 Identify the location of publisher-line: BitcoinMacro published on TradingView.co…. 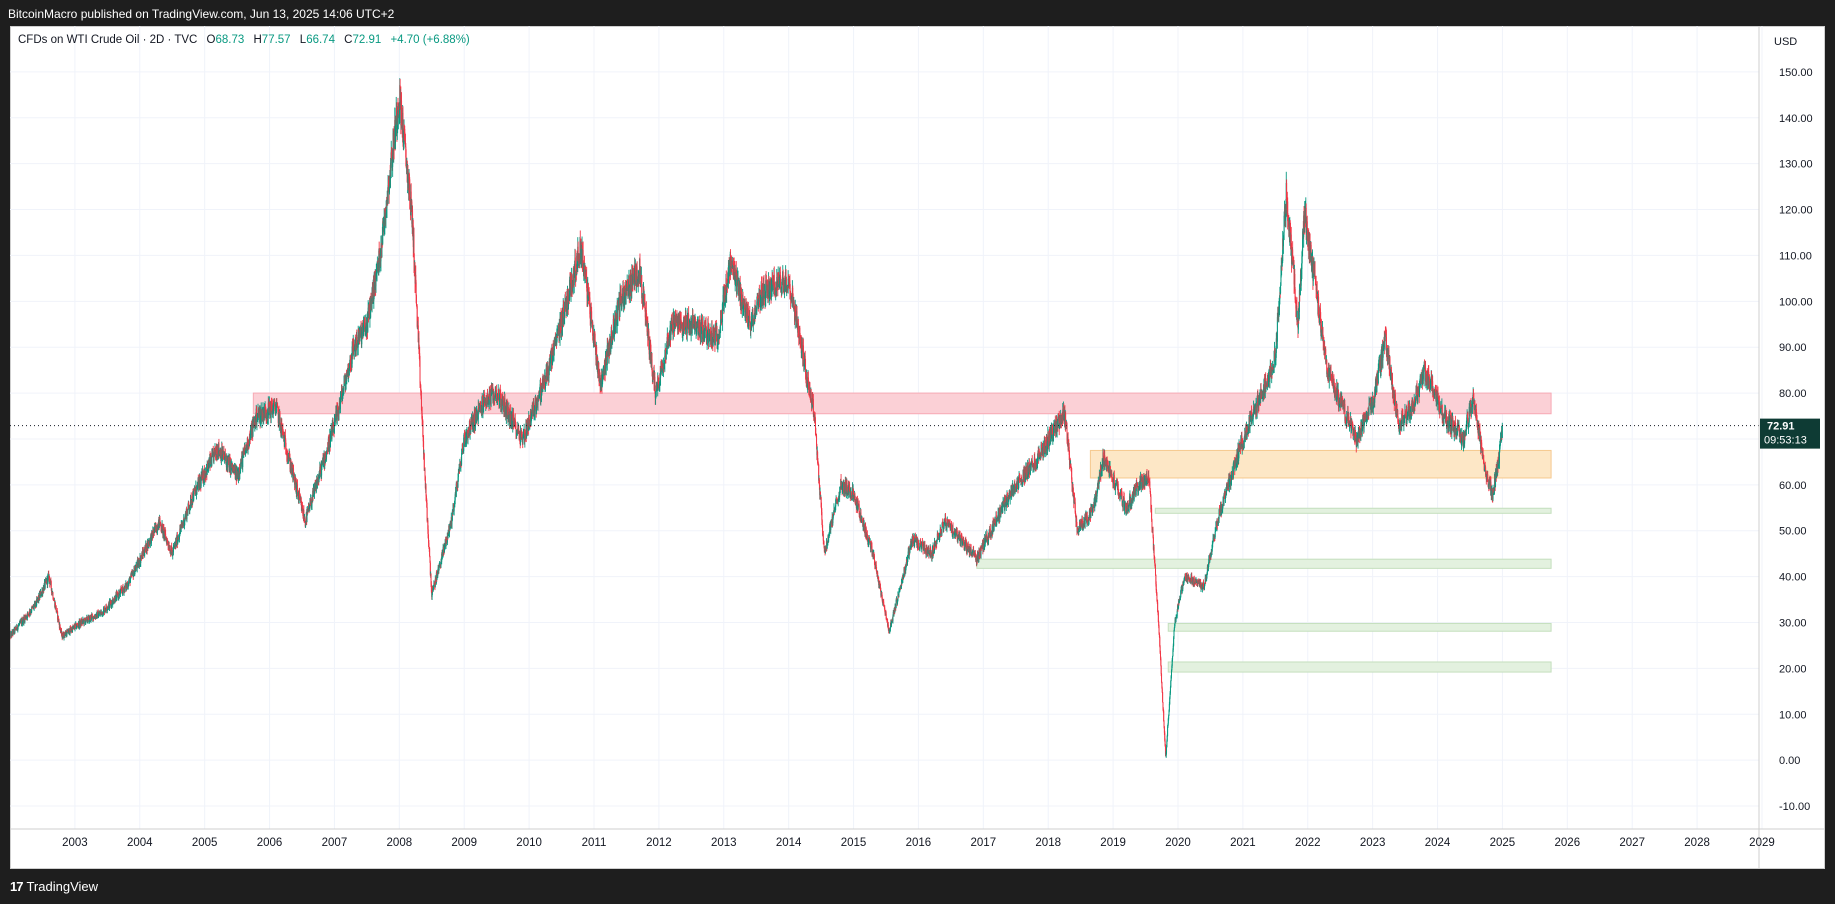
(197, 14).